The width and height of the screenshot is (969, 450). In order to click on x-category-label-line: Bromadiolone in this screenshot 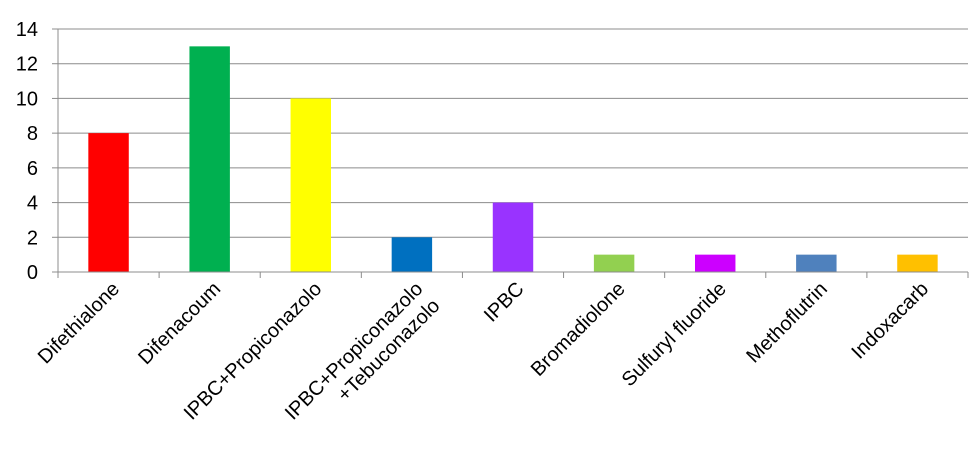, I will do `click(578, 329)`.